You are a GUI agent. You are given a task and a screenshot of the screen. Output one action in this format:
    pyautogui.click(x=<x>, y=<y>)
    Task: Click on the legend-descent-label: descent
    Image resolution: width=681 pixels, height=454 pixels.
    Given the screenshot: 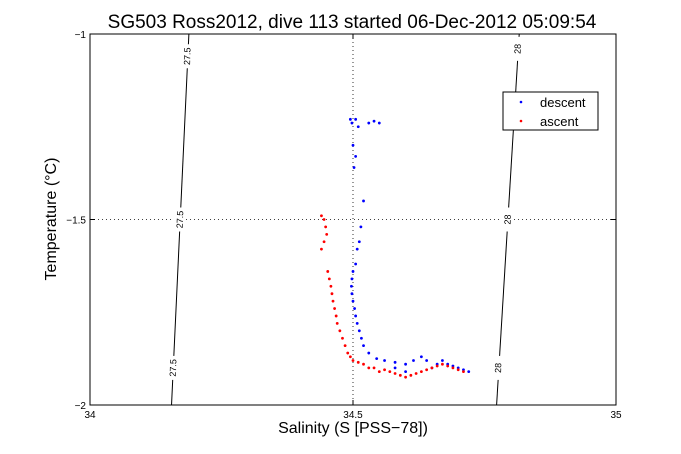 What is the action you would take?
    pyautogui.click(x=563, y=102)
    